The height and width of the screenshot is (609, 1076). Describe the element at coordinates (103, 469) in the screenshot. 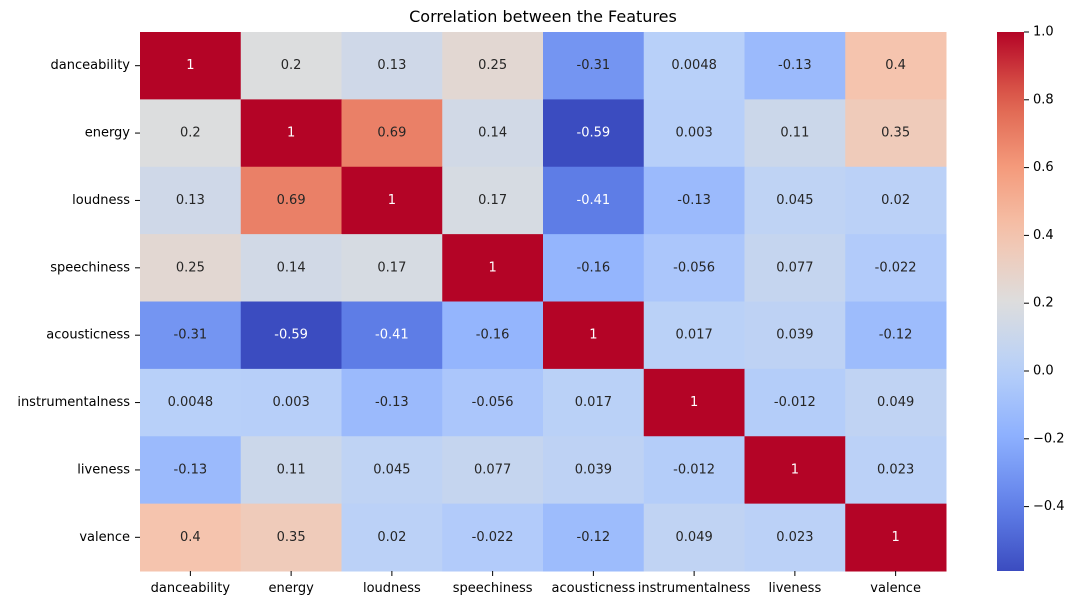

I see `y-tick-label: liveness` at that location.